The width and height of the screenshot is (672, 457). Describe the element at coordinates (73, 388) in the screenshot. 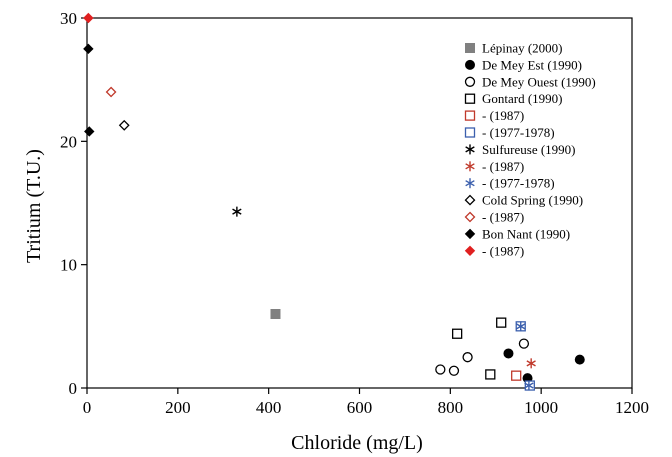

I see `y-tick-label: 0` at that location.